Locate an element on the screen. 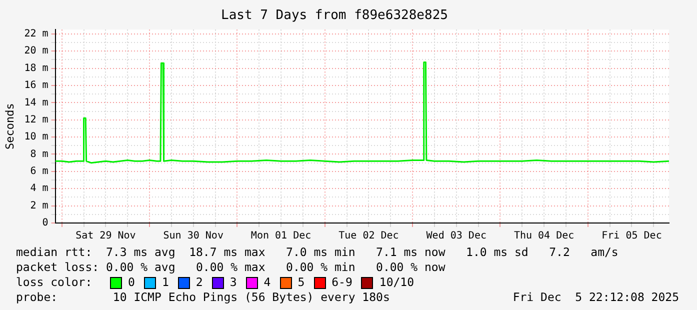 This screenshot has height=310, width=697. text: Fri Dec 5 22:12:08 2025 is located at coordinates (595, 297).